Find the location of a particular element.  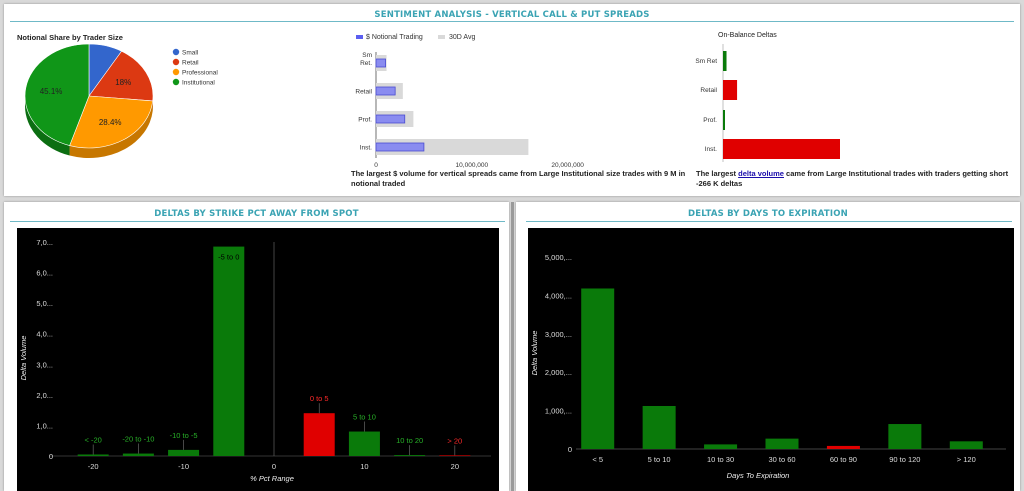

pie-slice-institutional is located at coordinates (57, 95).